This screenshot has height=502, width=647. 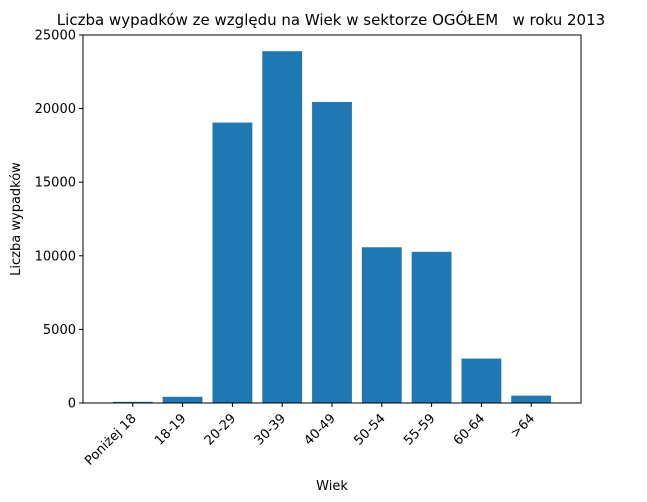 What do you see at coordinates (55, 36) in the screenshot?
I see `y-tick-label-5: 25000` at bounding box center [55, 36].